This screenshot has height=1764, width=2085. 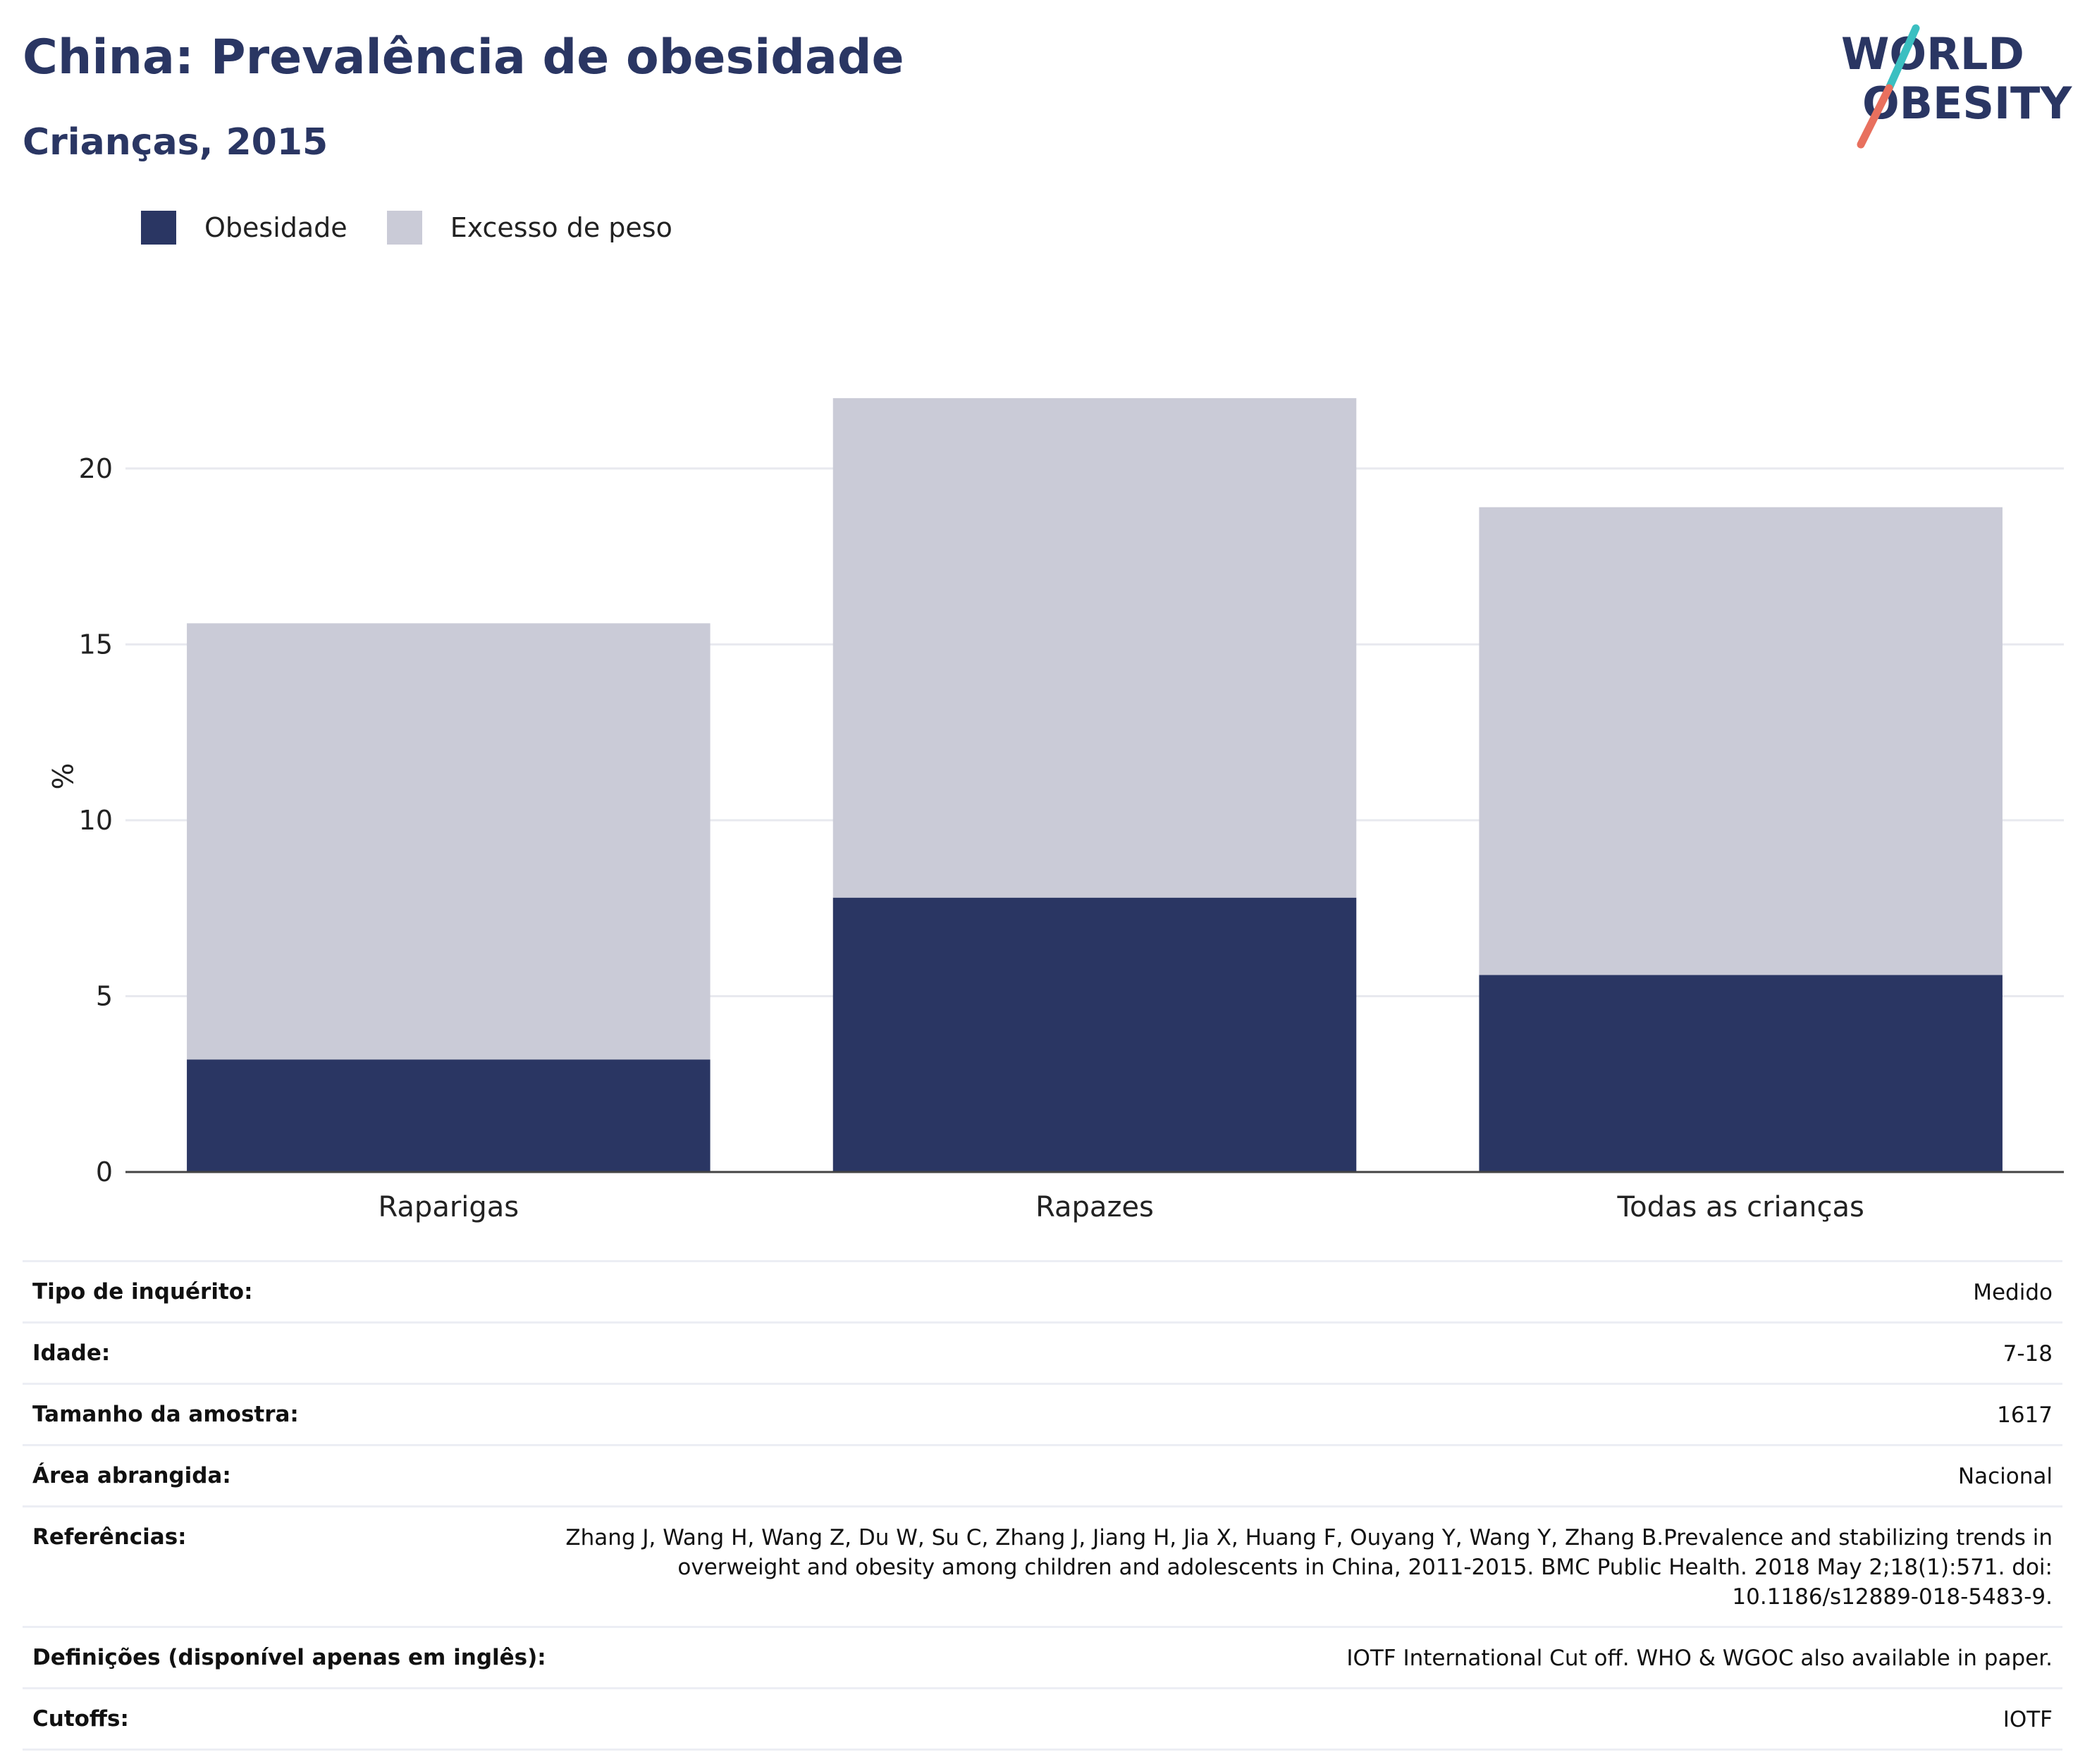 I want to click on x-tick-label: Raparigas, so click(x=449, y=1207).